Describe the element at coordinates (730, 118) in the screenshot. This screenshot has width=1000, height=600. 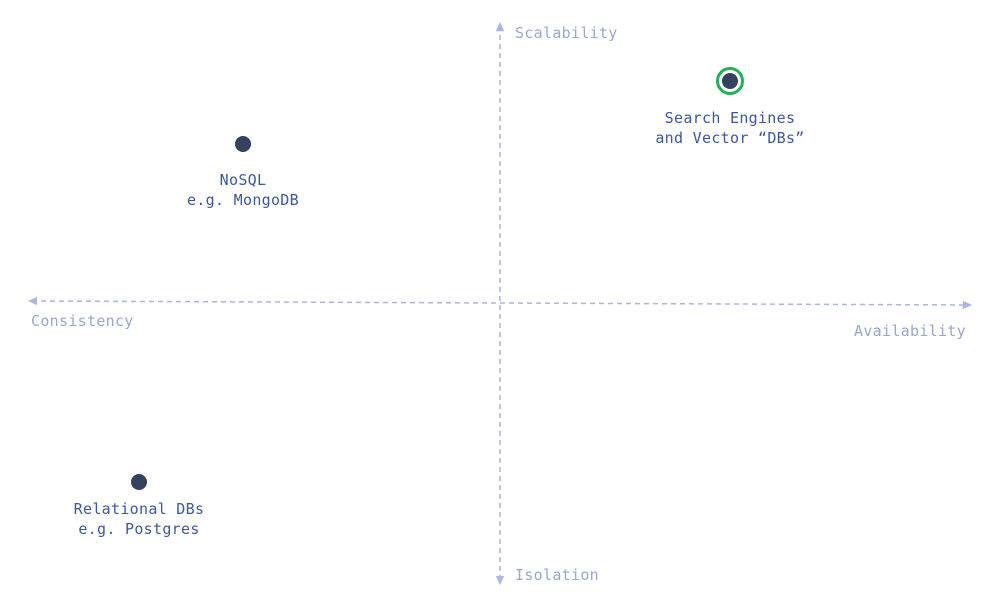
I see `point-title: Search Engines` at that location.